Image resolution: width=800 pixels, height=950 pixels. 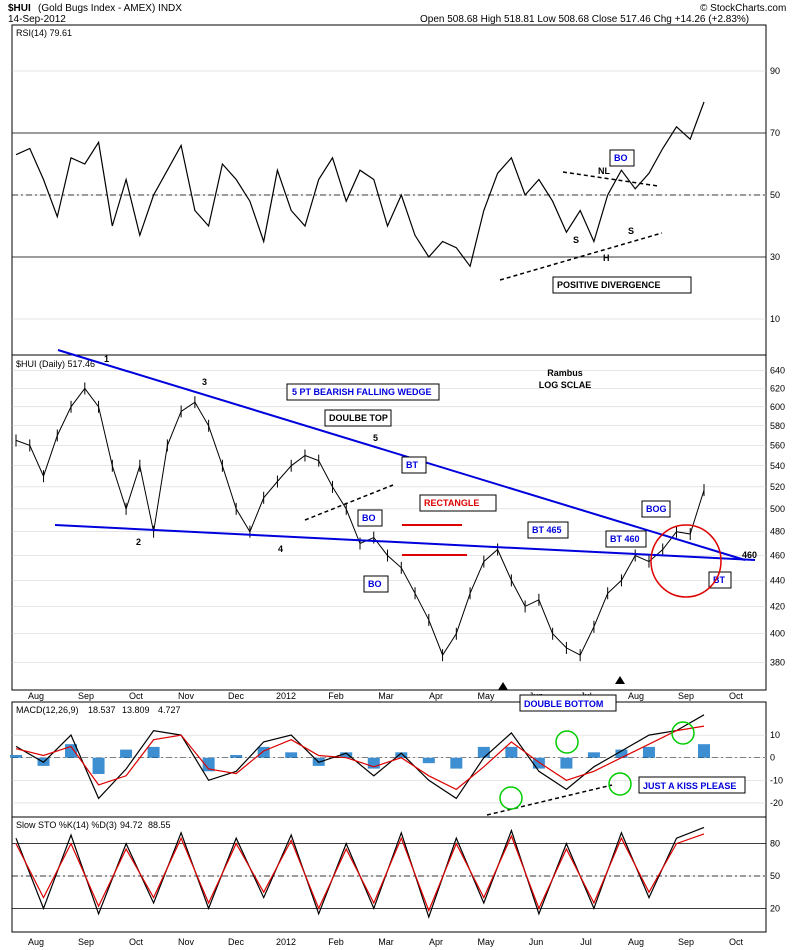 I want to click on rsi-ytick-label: 50, so click(x=775, y=195).